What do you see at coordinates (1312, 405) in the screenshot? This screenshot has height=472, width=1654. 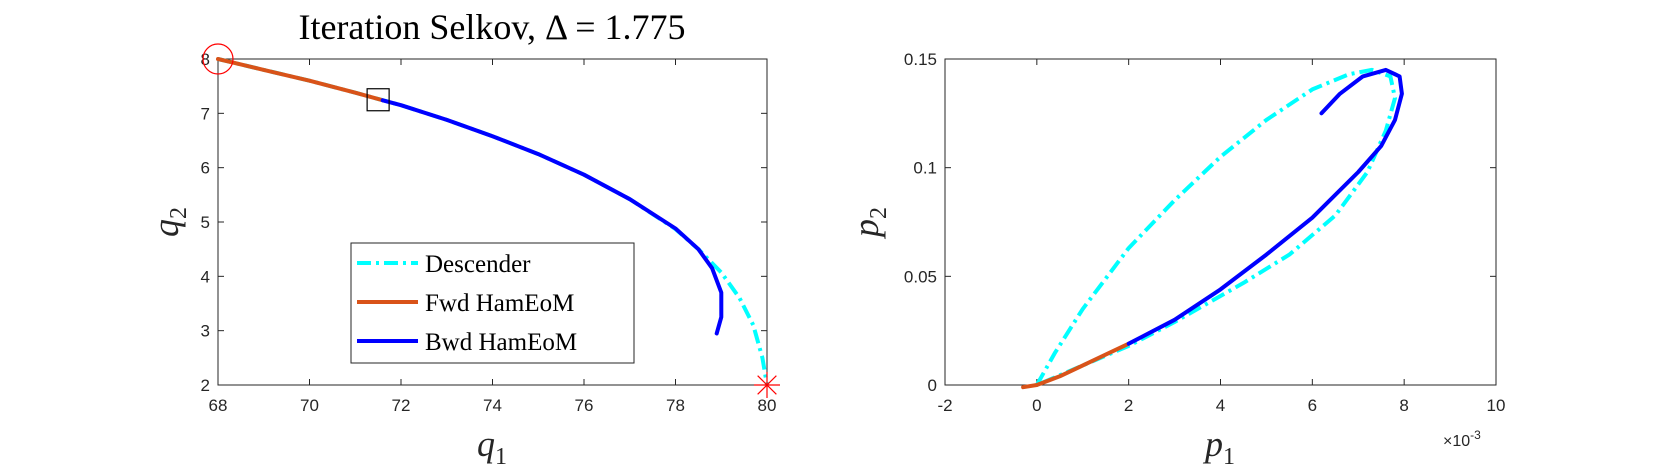 I see `right-x-tick-label: 6` at bounding box center [1312, 405].